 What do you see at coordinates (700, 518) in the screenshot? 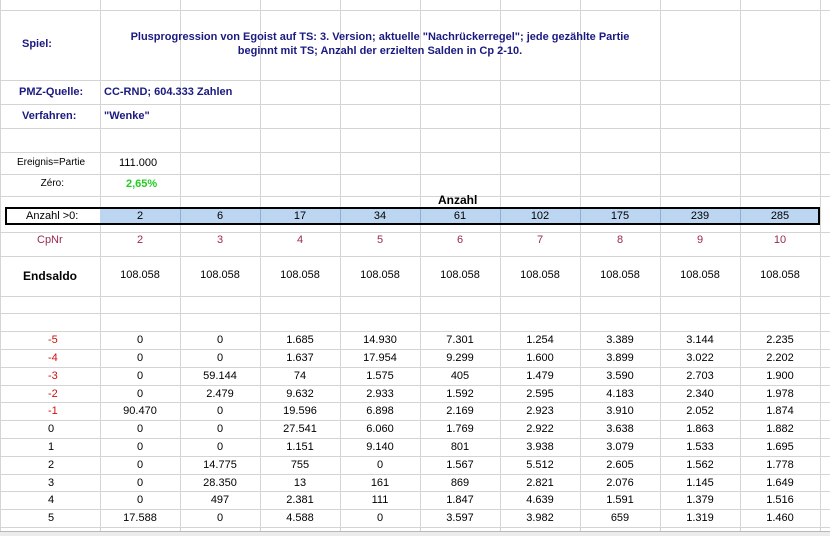
I see `table-cell: 1.319` at bounding box center [700, 518].